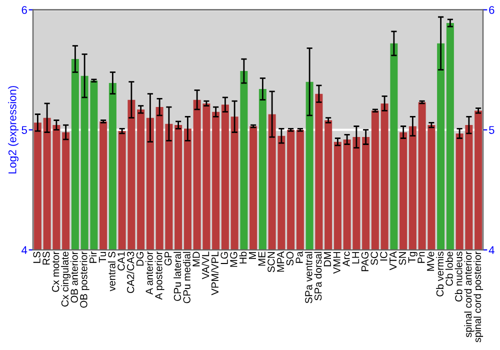  Describe the element at coordinates (393, 260) in the screenshot. I see `x-tick-label: VTA` at that location.